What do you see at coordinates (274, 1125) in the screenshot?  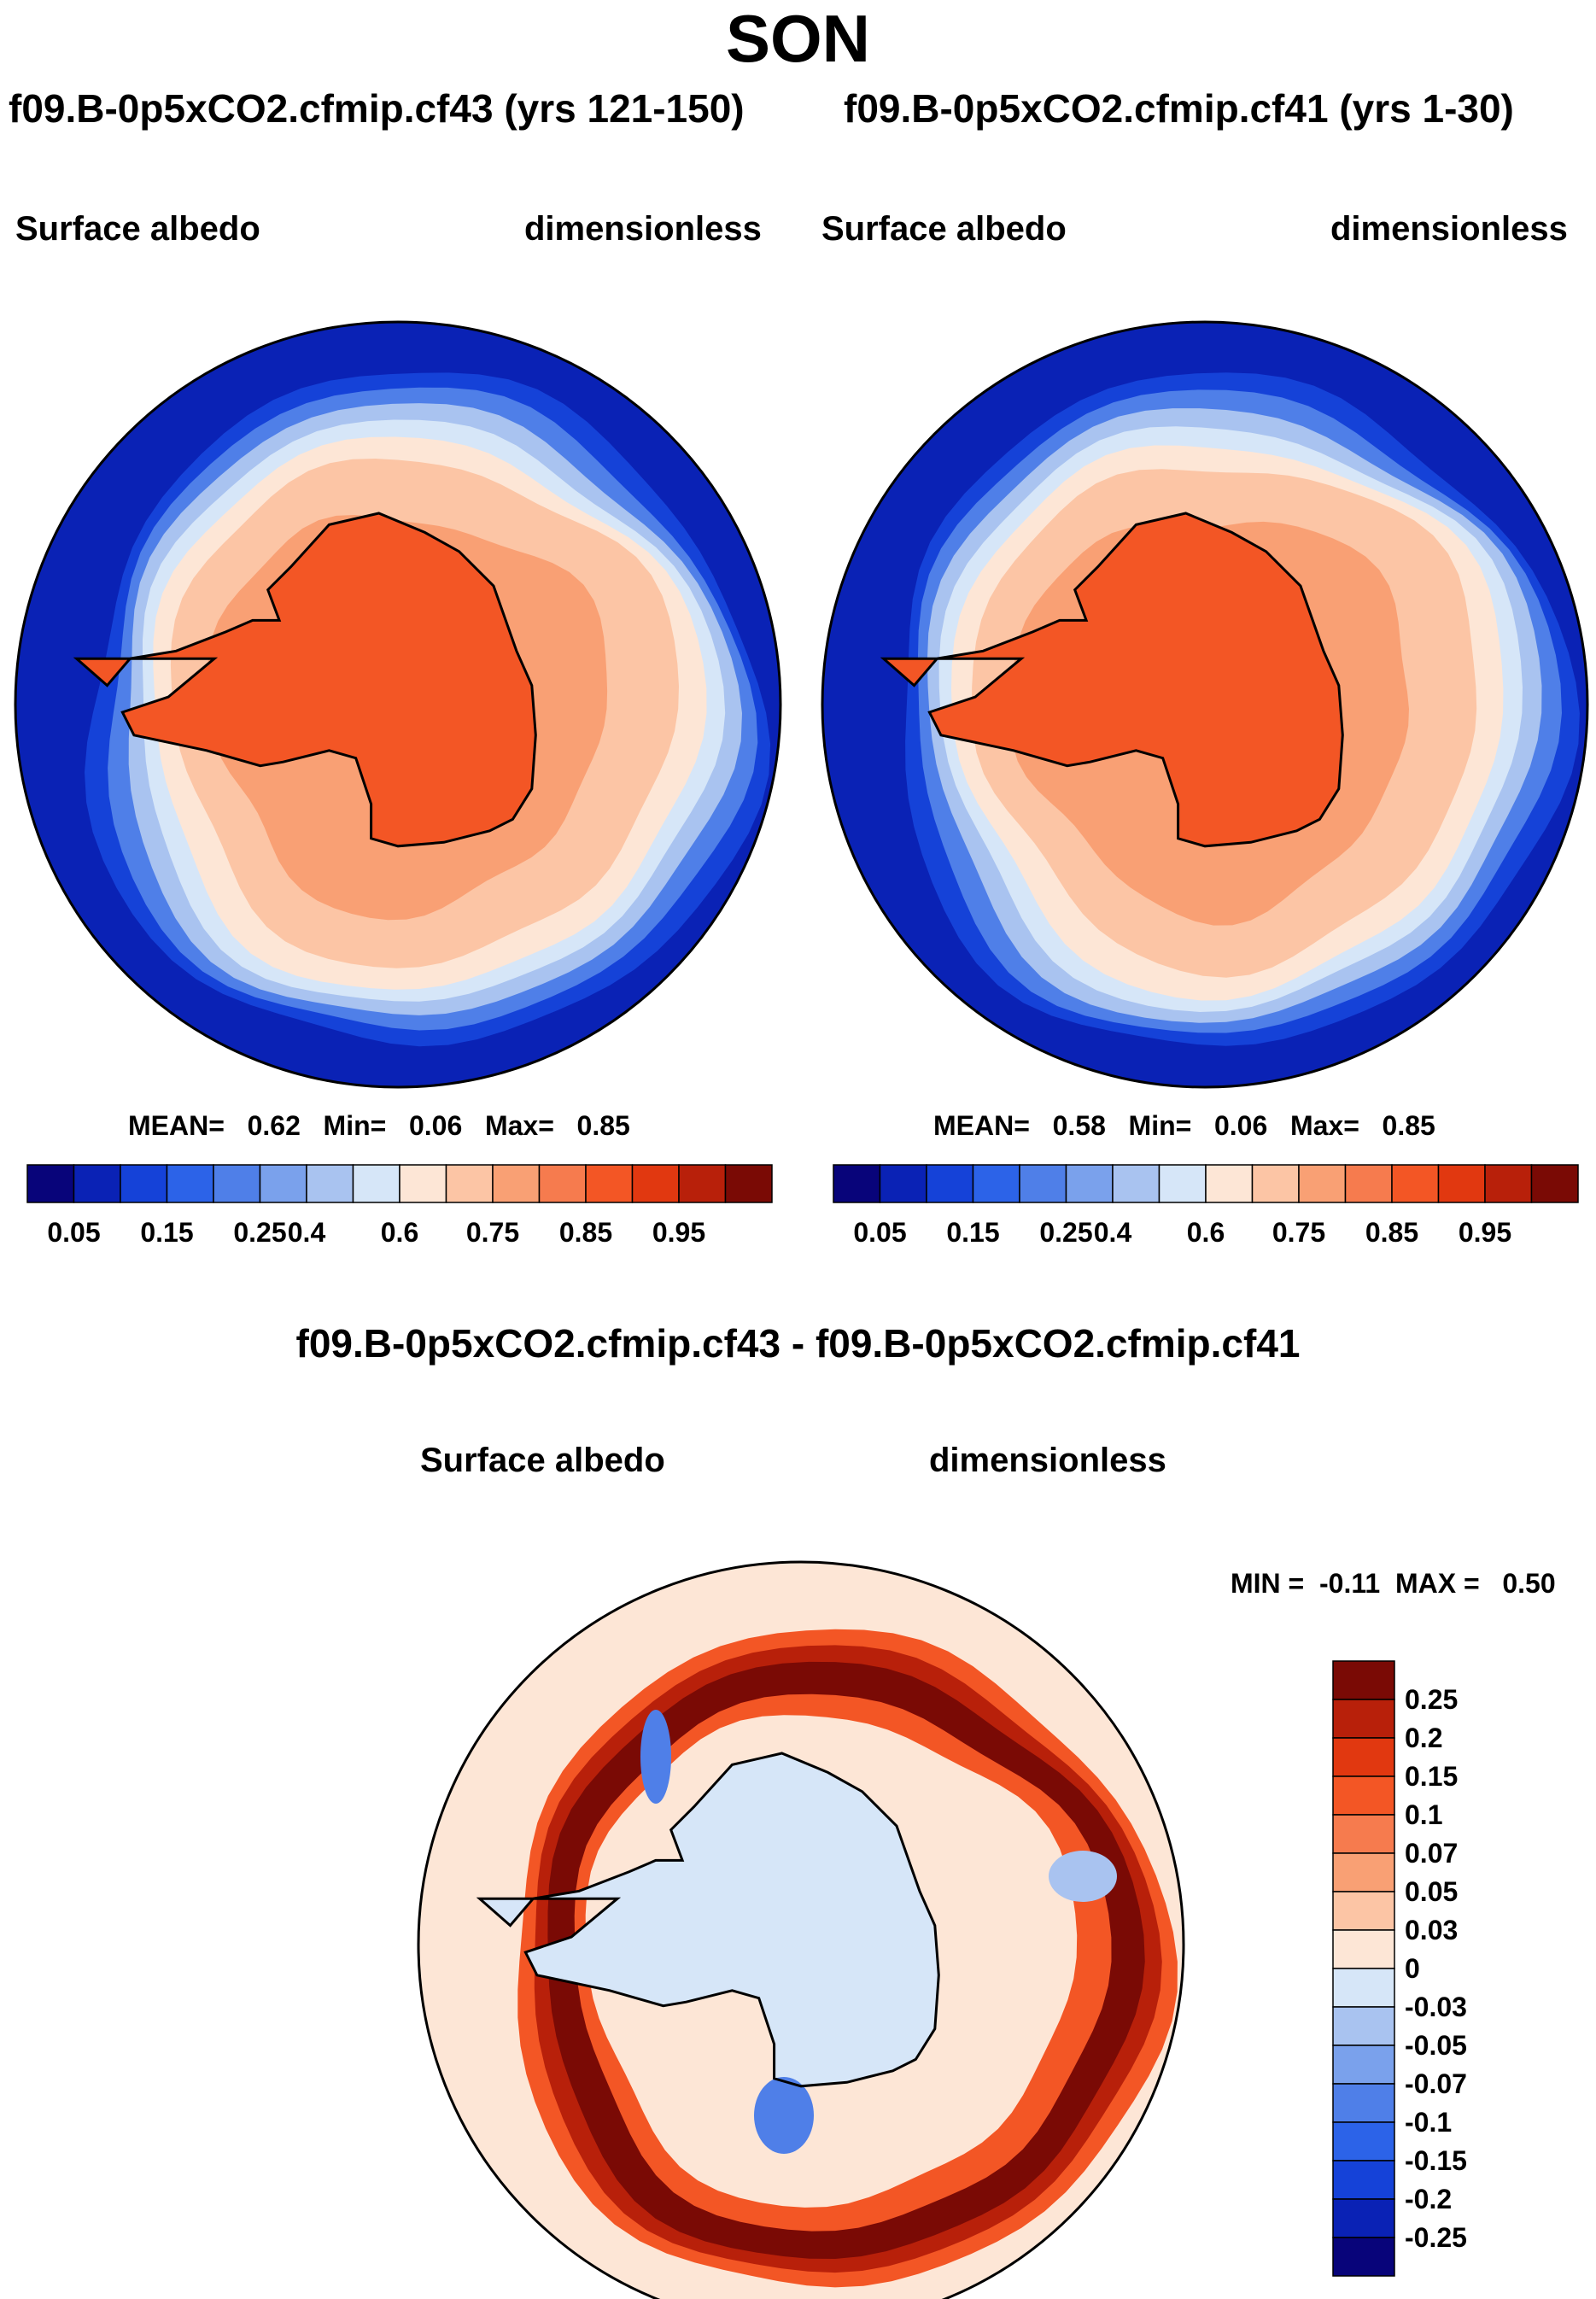 I see `panel1-mean-value: 0.62` at bounding box center [274, 1125].